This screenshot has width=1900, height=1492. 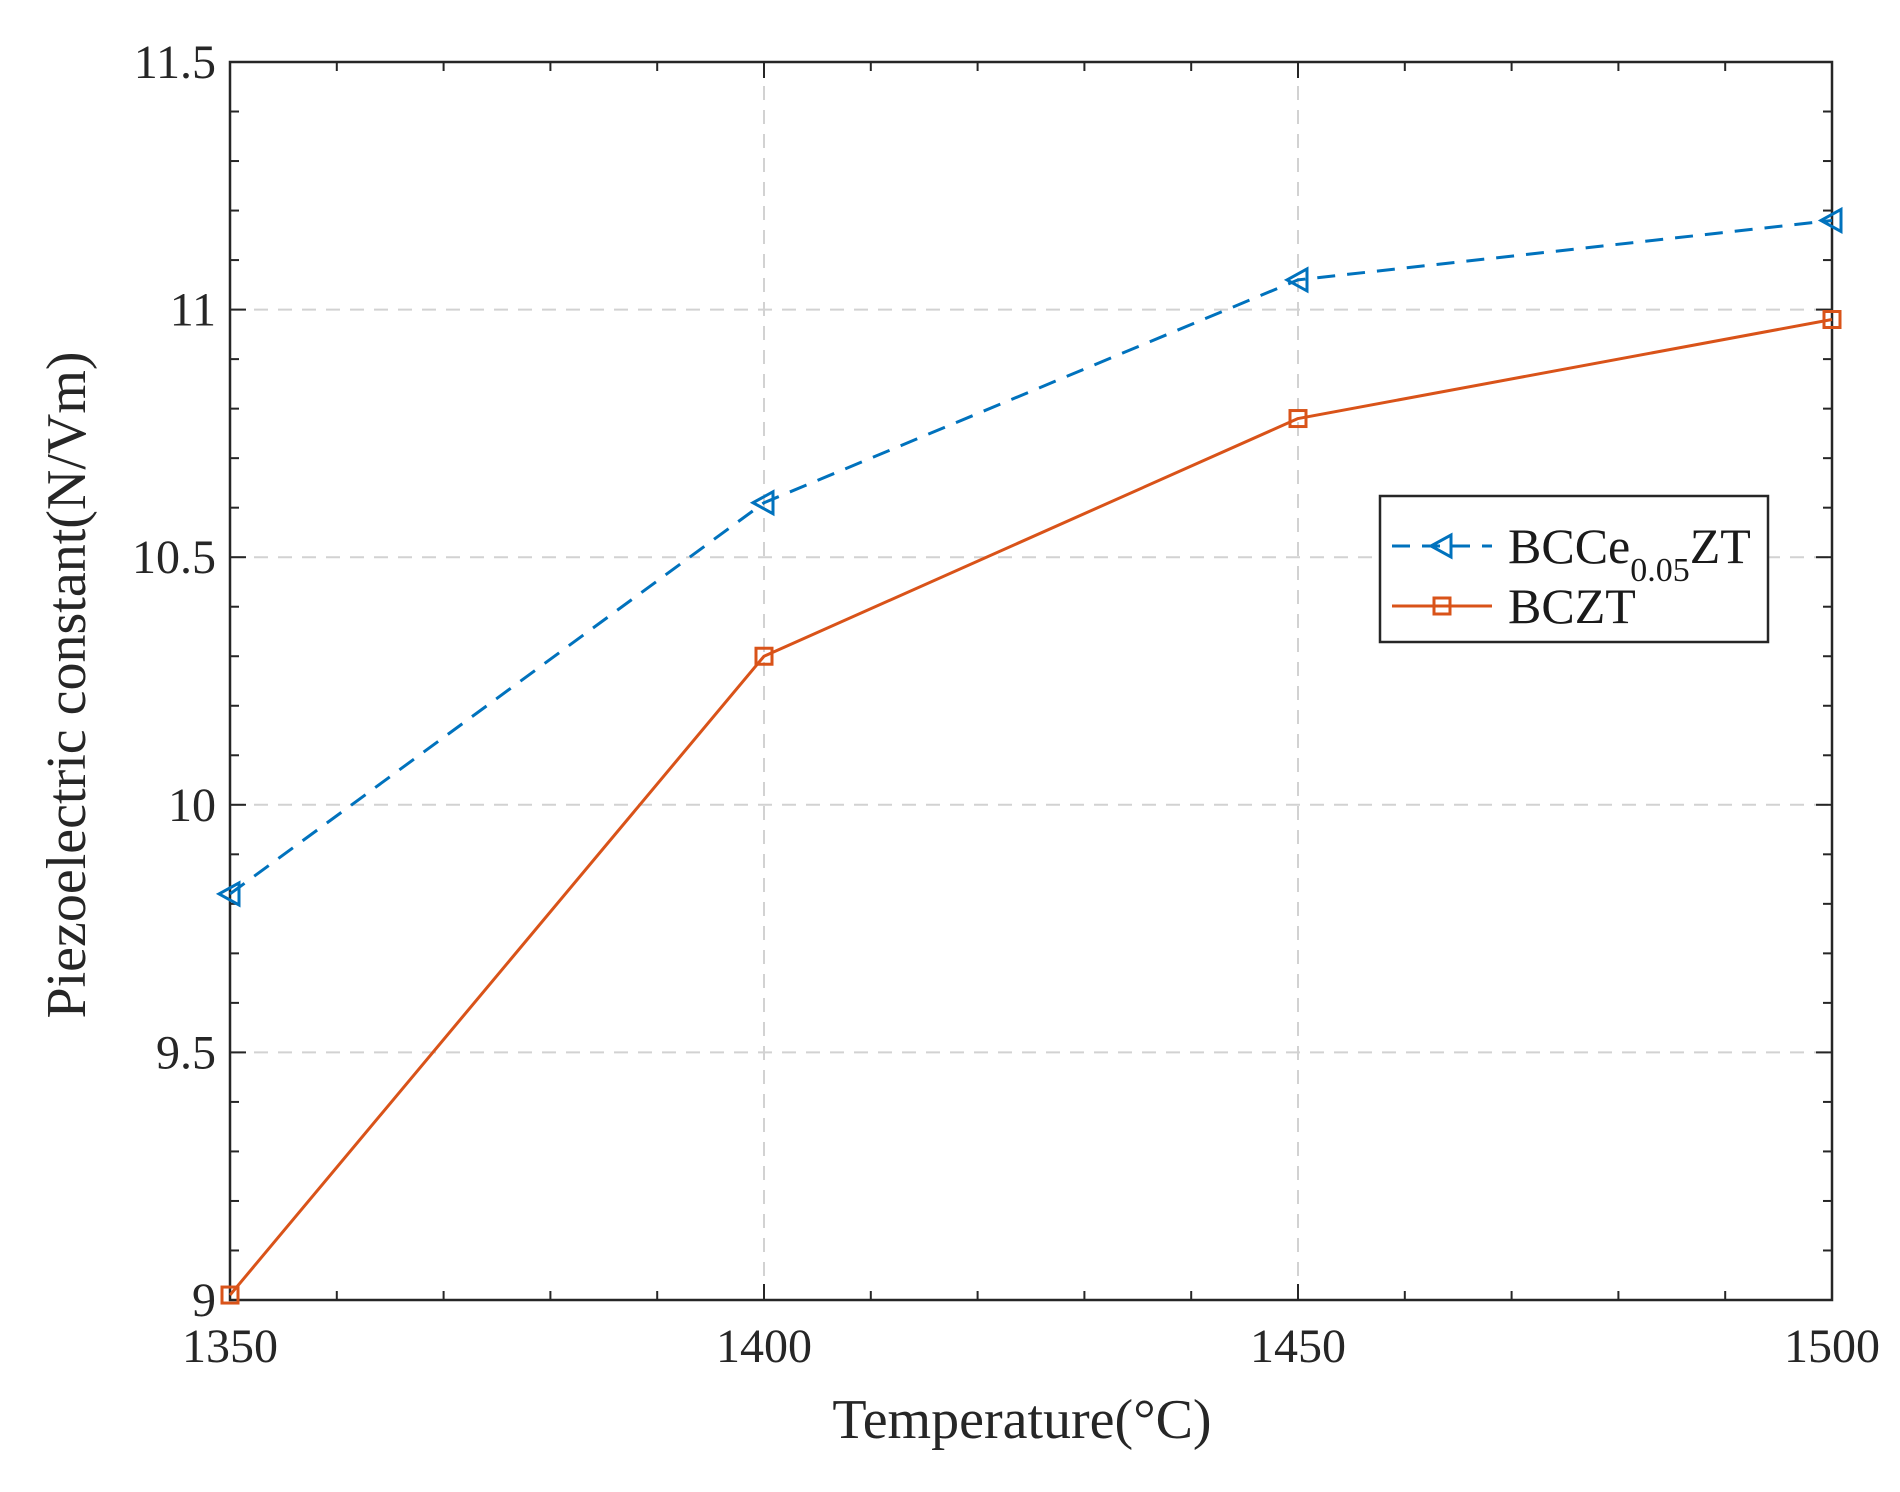 I want to click on y-tick-label: 10, so click(x=192, y=805).